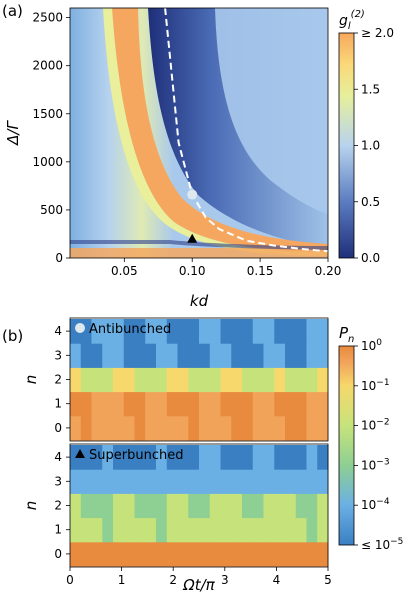 The height and width of the screenshot is (597, 415). What do you see at coordinates (192, 238) in the screenshot?
I see `marker-superbunched` at bounding box center [192, 238].